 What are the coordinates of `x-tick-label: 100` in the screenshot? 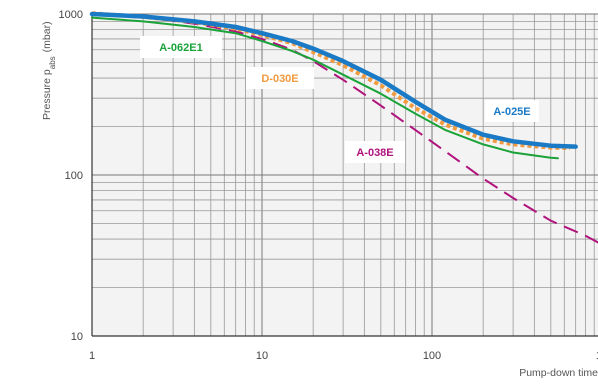 It's located at (432, 356).